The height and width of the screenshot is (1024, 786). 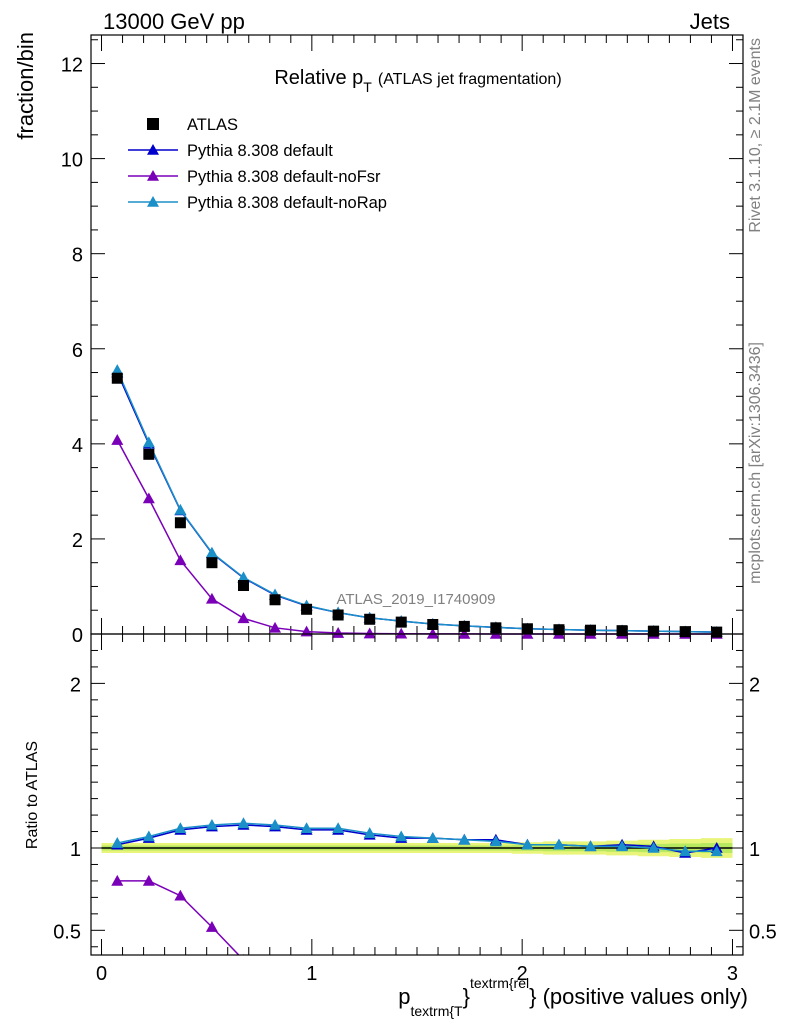 What do you see at coordinates (75, 685) in the screenshot?
I see `ratio-ytick-label: 2` at bounding box center [75, 685].